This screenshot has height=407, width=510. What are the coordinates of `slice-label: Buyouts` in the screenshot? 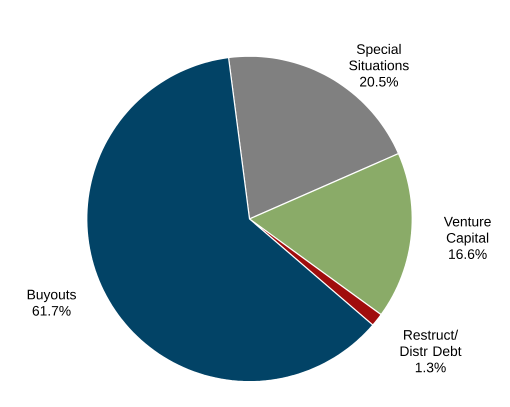 It's located at (52, 296).